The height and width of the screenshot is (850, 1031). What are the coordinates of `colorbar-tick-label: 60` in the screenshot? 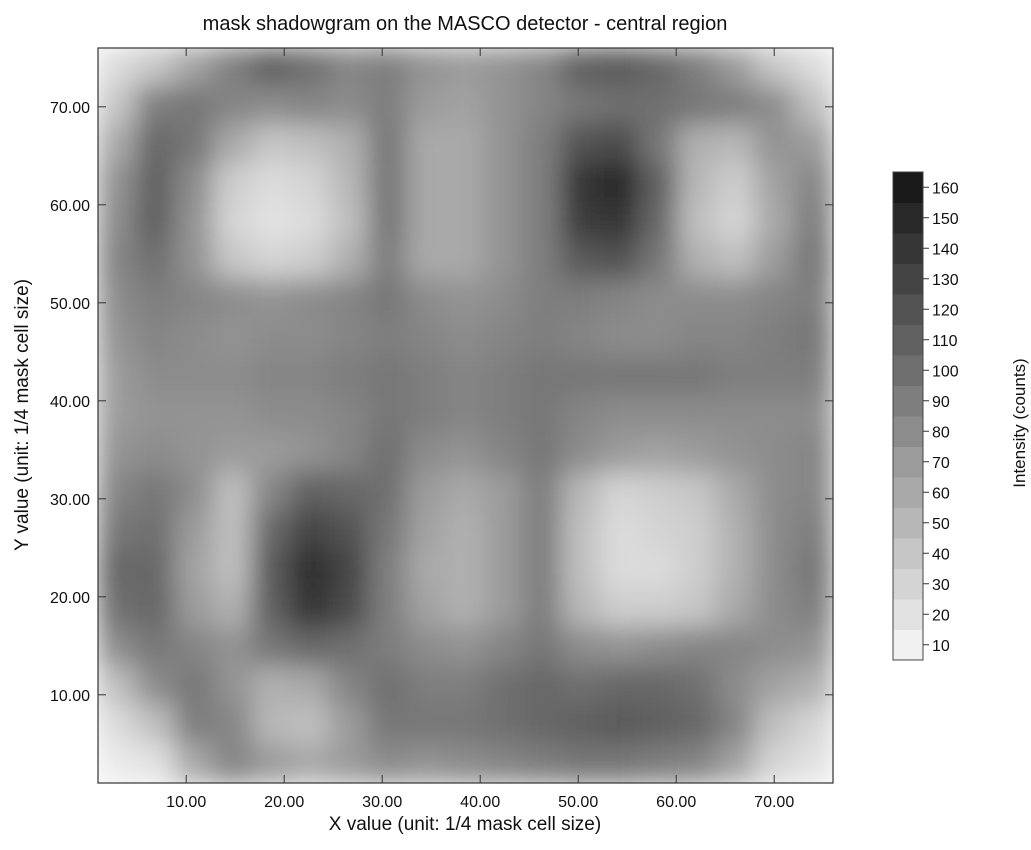 It's located at (941, 493).